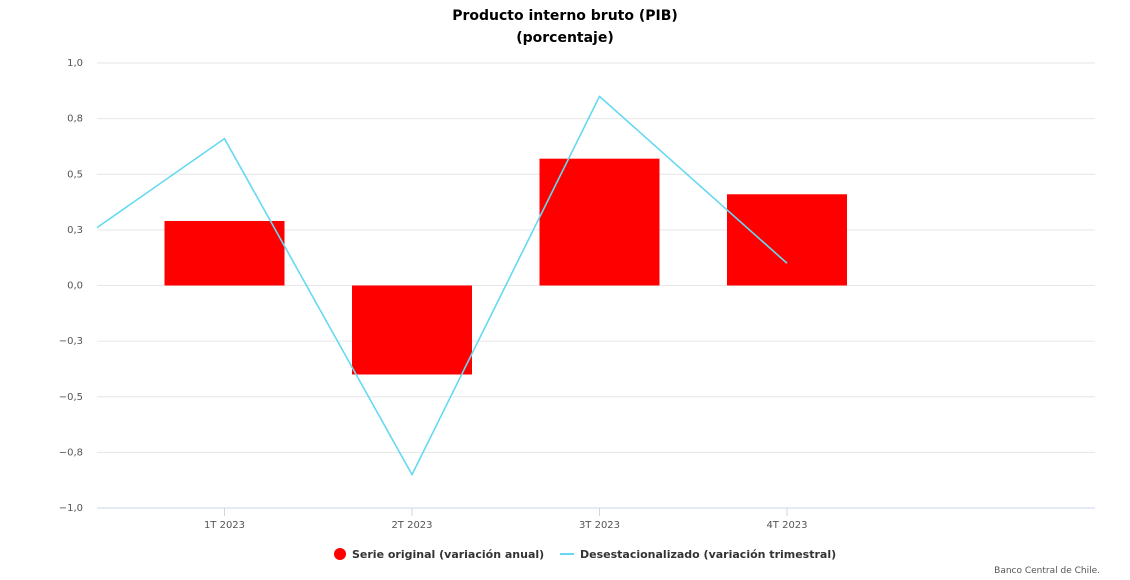 This screenshot has height=580, width=1130. What do you see at coordinates (75, 230) in the screenshot?
I see `y-tick-label: 0,3` at bounding box center [75, 230].